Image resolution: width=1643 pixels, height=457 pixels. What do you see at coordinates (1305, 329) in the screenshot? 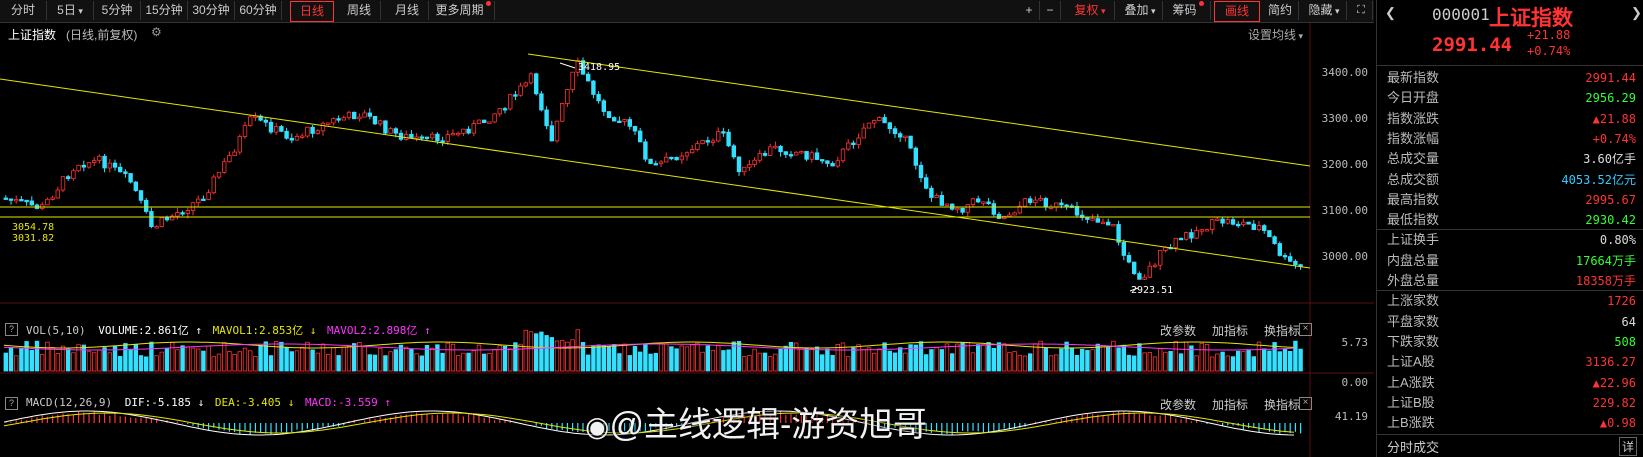
I see `vol-close-icon: ×` at bounding box center [1305, 329].